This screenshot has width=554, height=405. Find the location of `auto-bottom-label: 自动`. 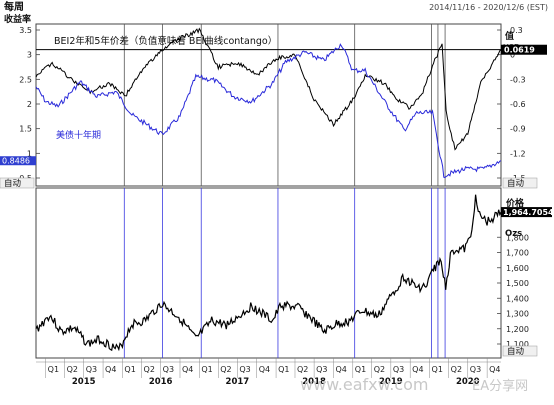

auto-bottom-label: 自动 is located at coordinates (516, 351).